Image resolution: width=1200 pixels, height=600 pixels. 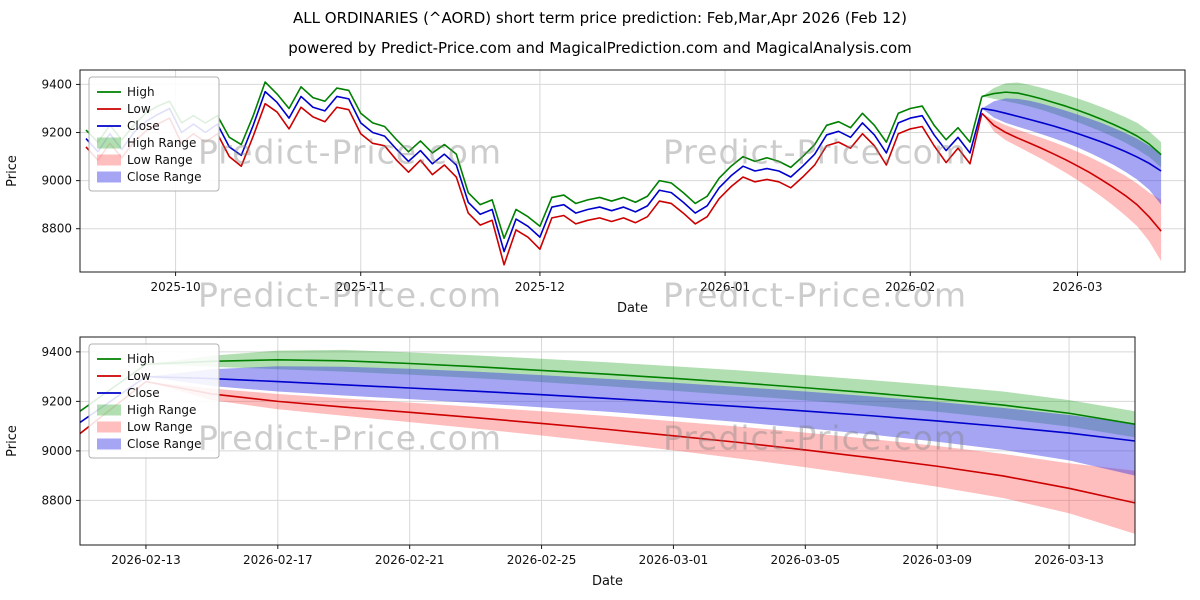 What do you see at coordinates (910, 287) in the screenshot?
I see `x-tick-label: 2026-02` at bounding box center [910, 287].